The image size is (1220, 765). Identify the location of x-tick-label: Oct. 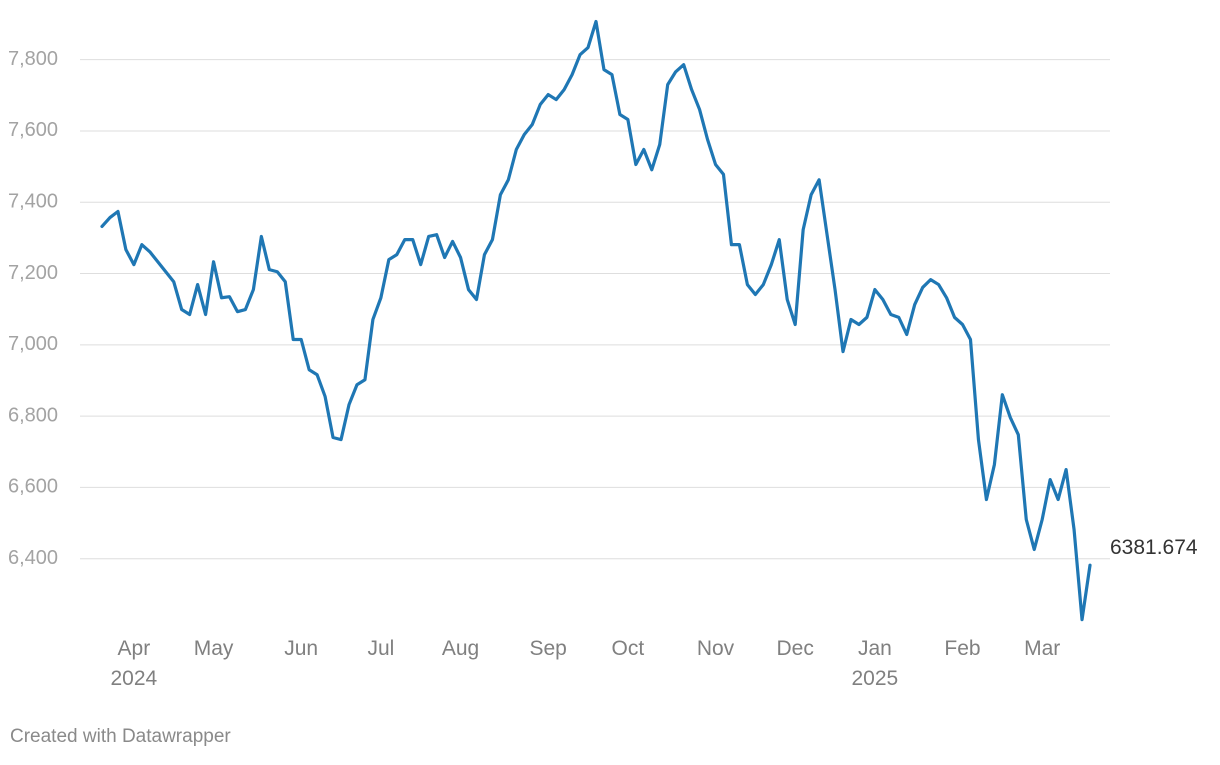
(628, 648).